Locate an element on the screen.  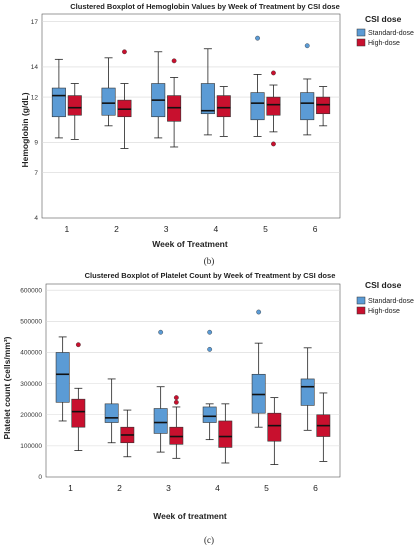
y-tick-label: 9 is located at coordinates (36, 143).